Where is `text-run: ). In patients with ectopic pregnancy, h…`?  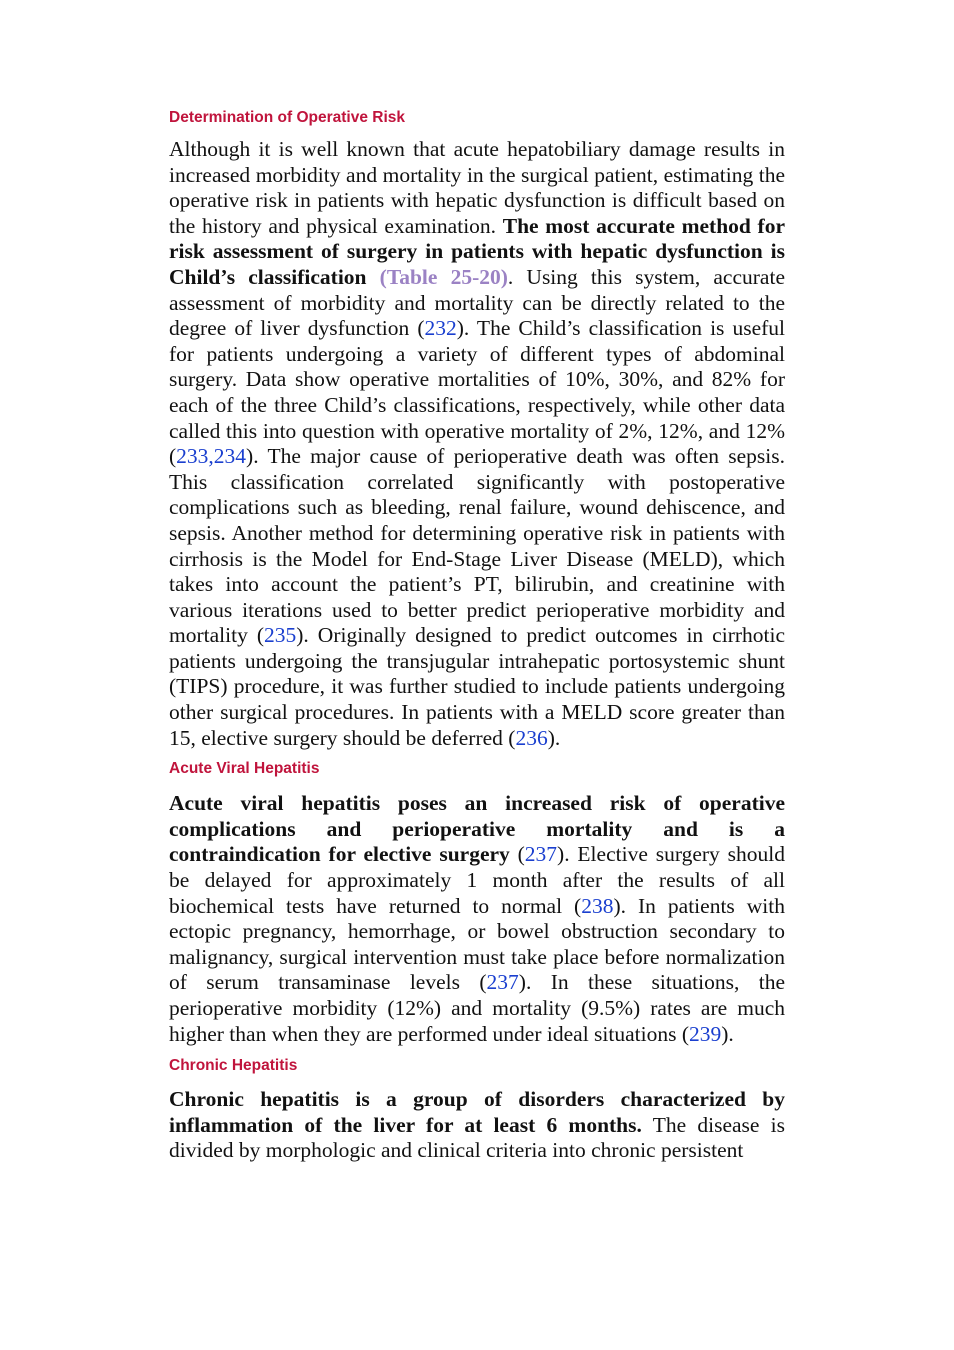
text-run: ). In patients with ectopic pregnancy, h… is located at coordinates (477, 944).